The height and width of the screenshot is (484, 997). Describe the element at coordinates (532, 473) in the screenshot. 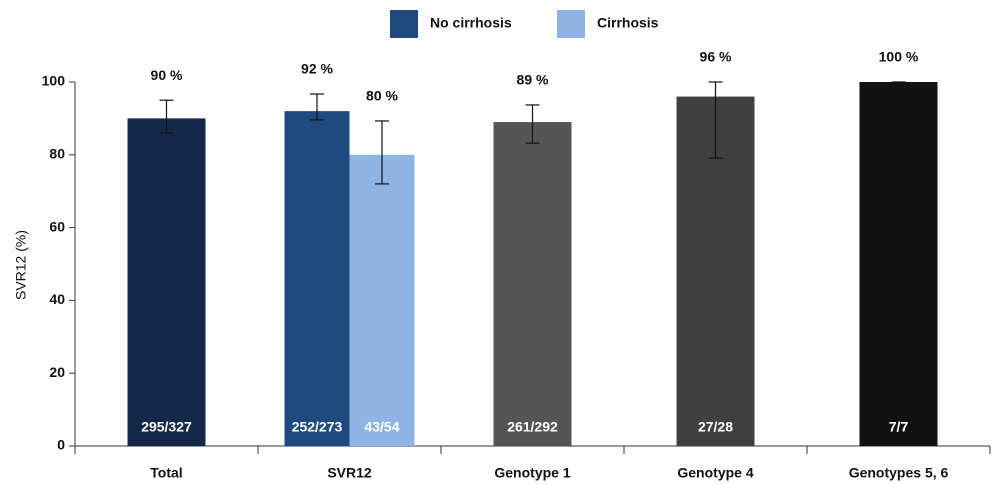

I see `x-tick-label: Genotype 1` at that location.